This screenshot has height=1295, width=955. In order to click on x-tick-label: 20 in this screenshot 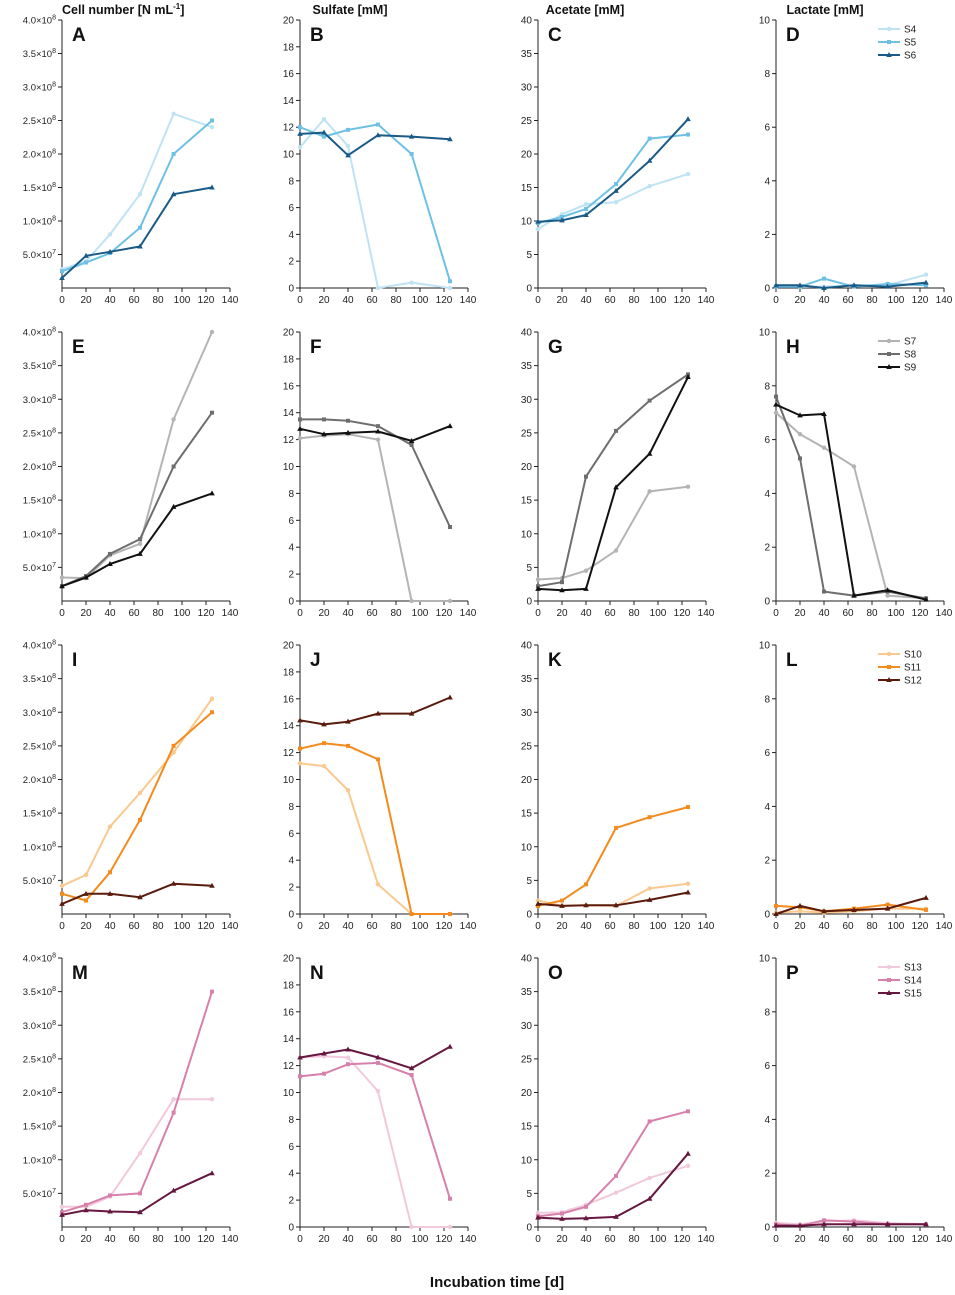, I will do `click(800, 300)`.